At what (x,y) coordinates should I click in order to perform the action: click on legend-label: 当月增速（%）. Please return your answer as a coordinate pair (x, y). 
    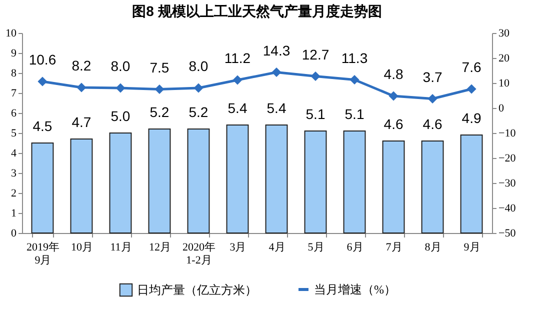
    Looking at the image, I should click on (355, 289).